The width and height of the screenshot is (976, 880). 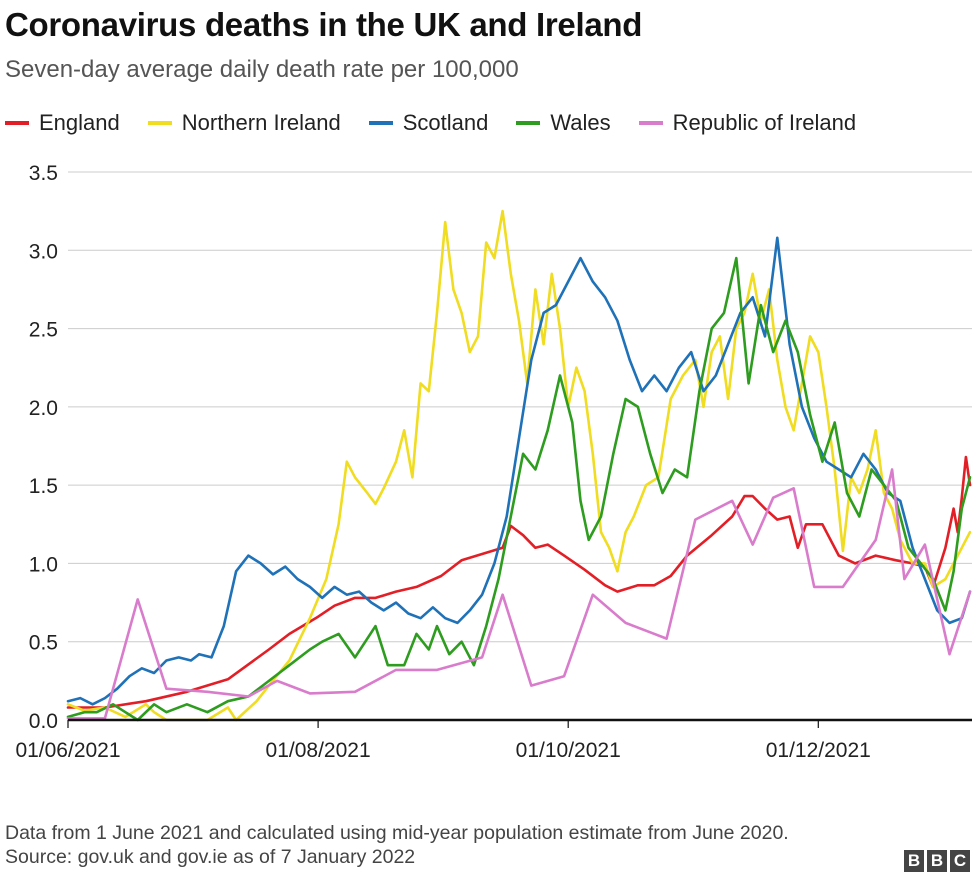 What do you see at coordinates (261, 122) in the screenshot?
I see `legend-label: Northern Ireland` at bounding box center [261, 122].